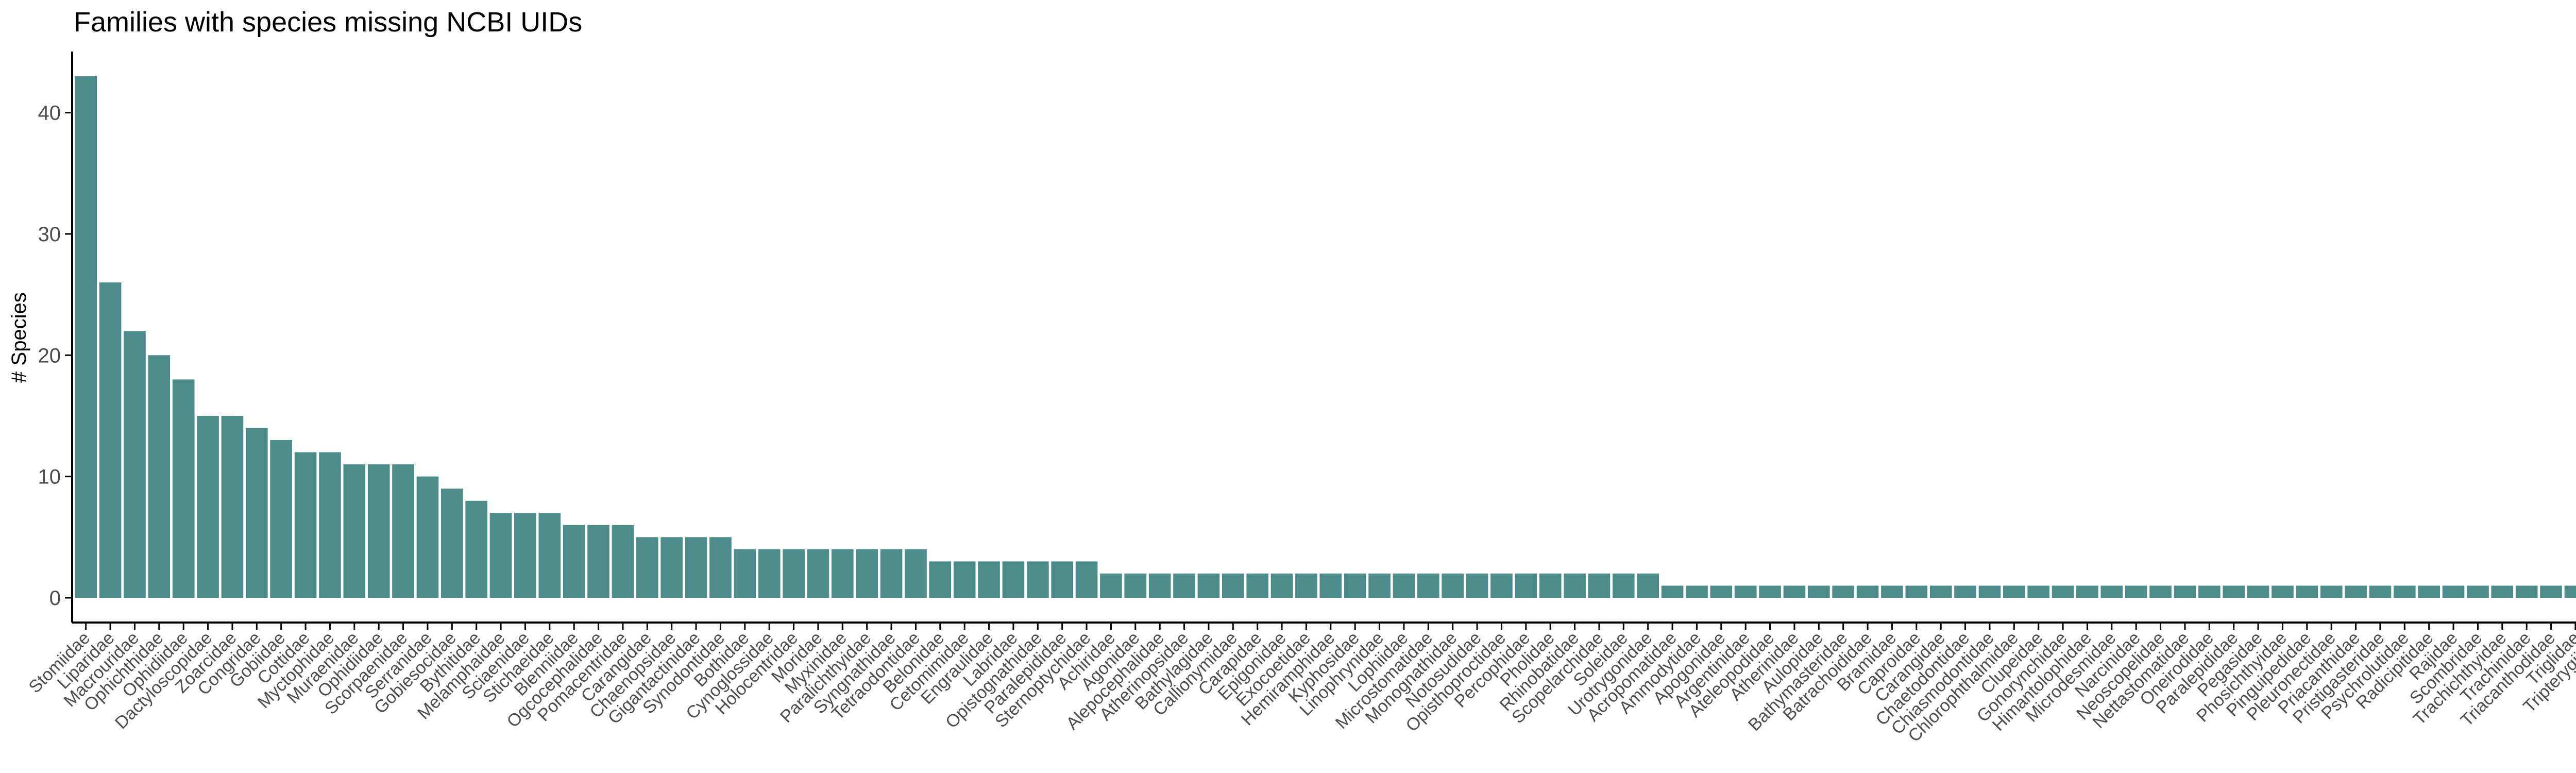  I want to click on y-tick-label: 20, so click(49, 356).